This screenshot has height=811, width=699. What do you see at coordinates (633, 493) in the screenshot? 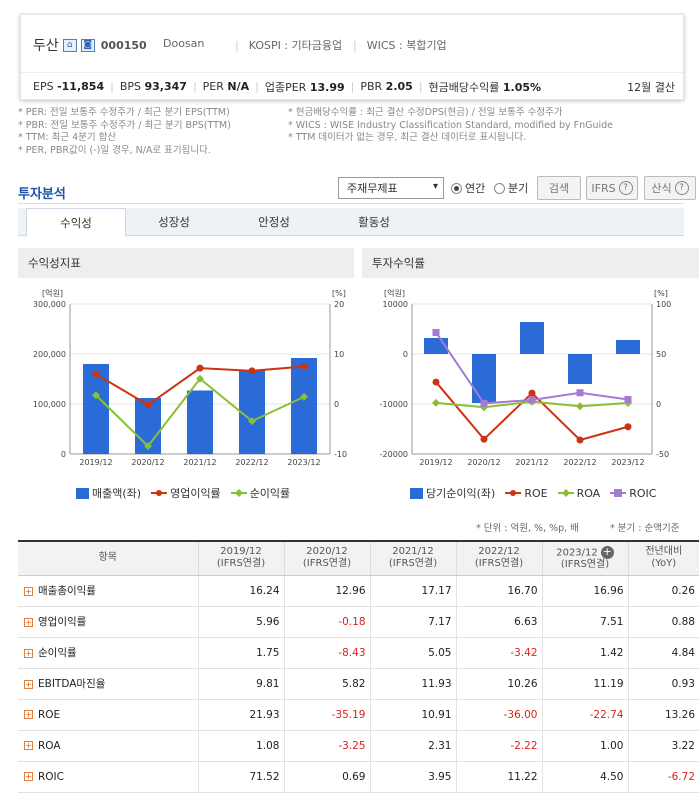
I see `legend-item: ROIC` at bounding box center [633, 493].